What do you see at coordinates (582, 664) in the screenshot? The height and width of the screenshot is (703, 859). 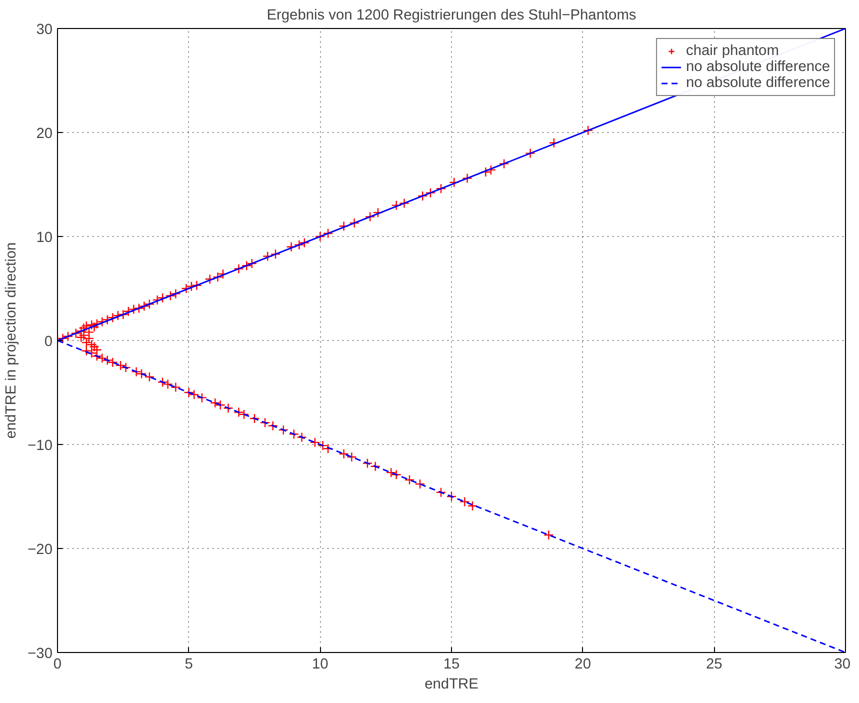 I see `x-tick-label: 20` at bounding box center [582, 664].